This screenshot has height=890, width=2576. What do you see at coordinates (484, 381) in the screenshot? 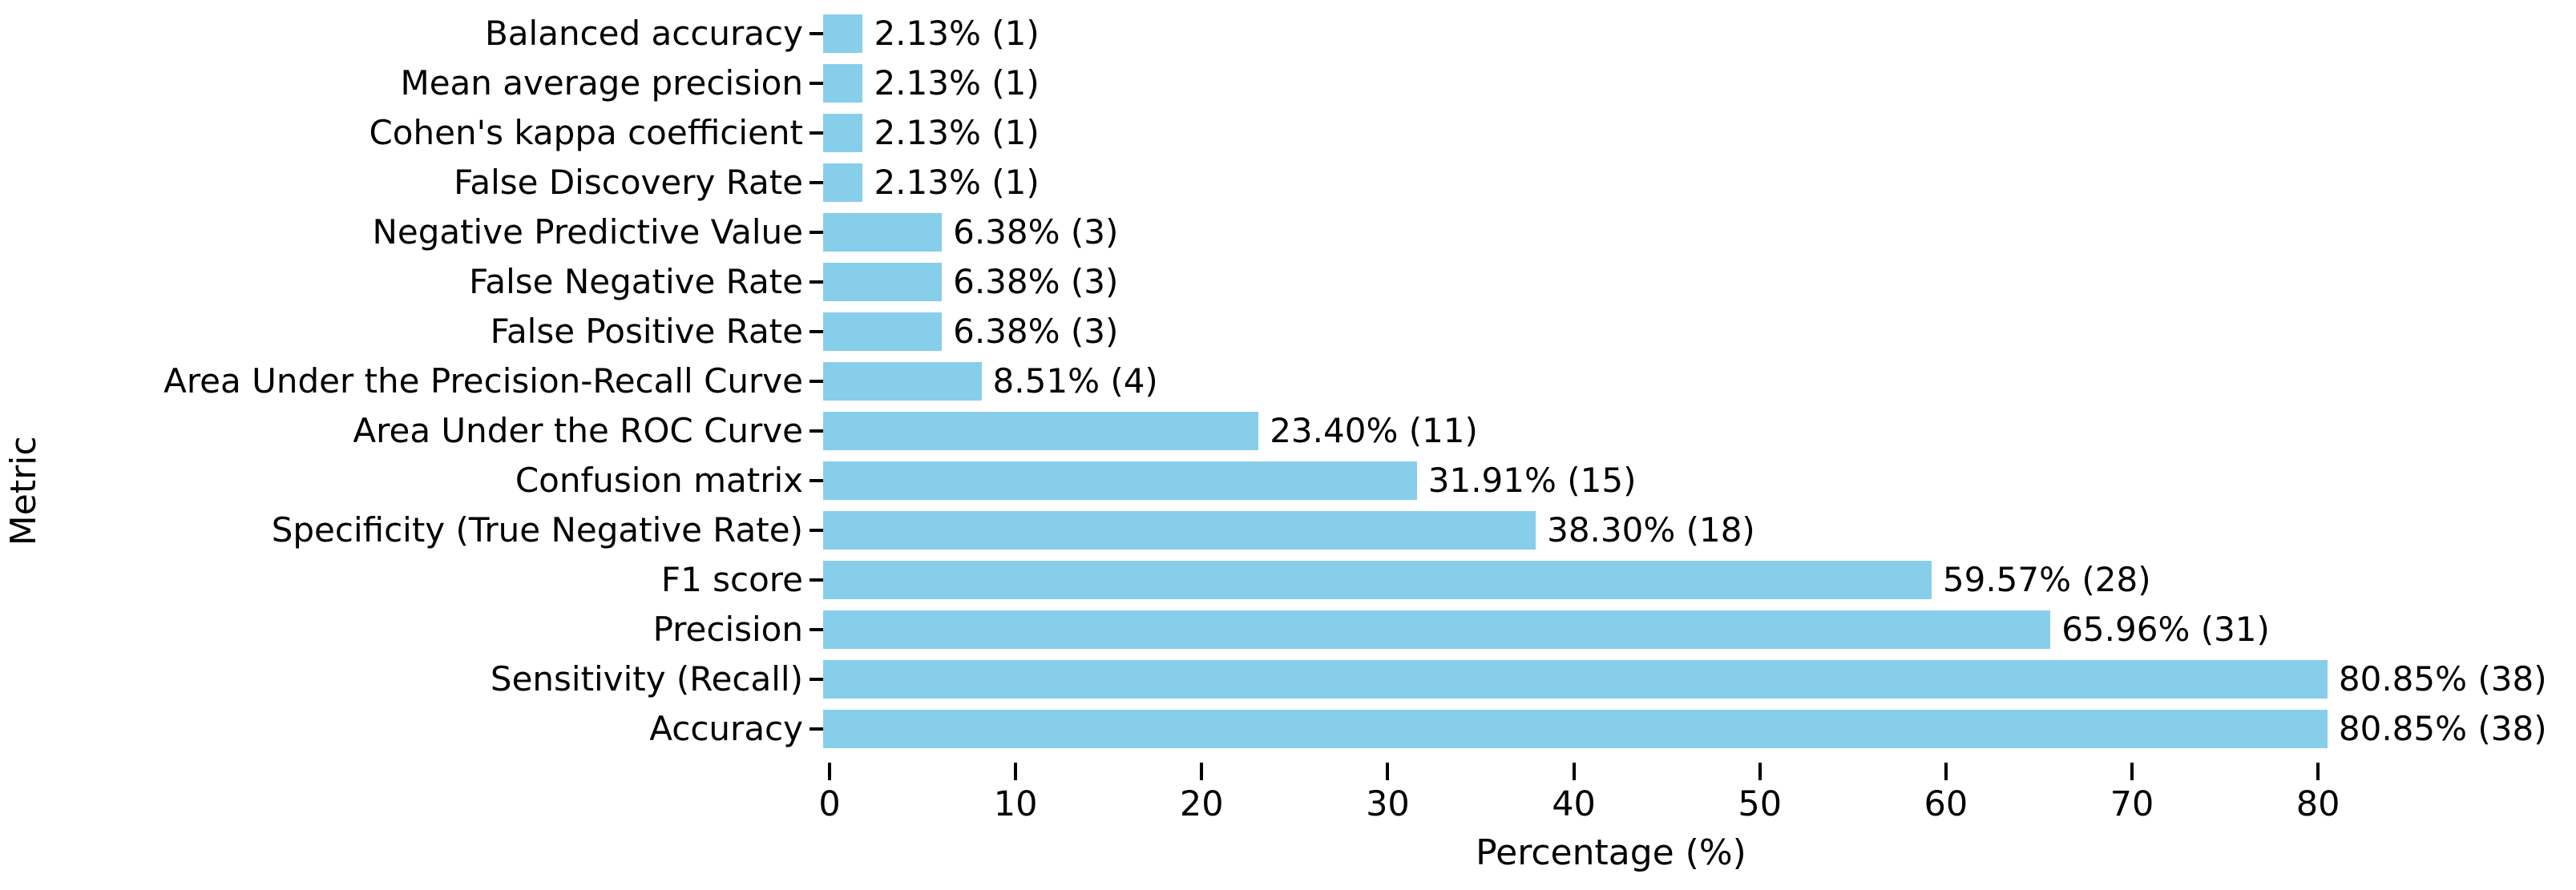
I see `category-label: Area Under the Precision-Recall Curve` at bounding box center [484, 381].